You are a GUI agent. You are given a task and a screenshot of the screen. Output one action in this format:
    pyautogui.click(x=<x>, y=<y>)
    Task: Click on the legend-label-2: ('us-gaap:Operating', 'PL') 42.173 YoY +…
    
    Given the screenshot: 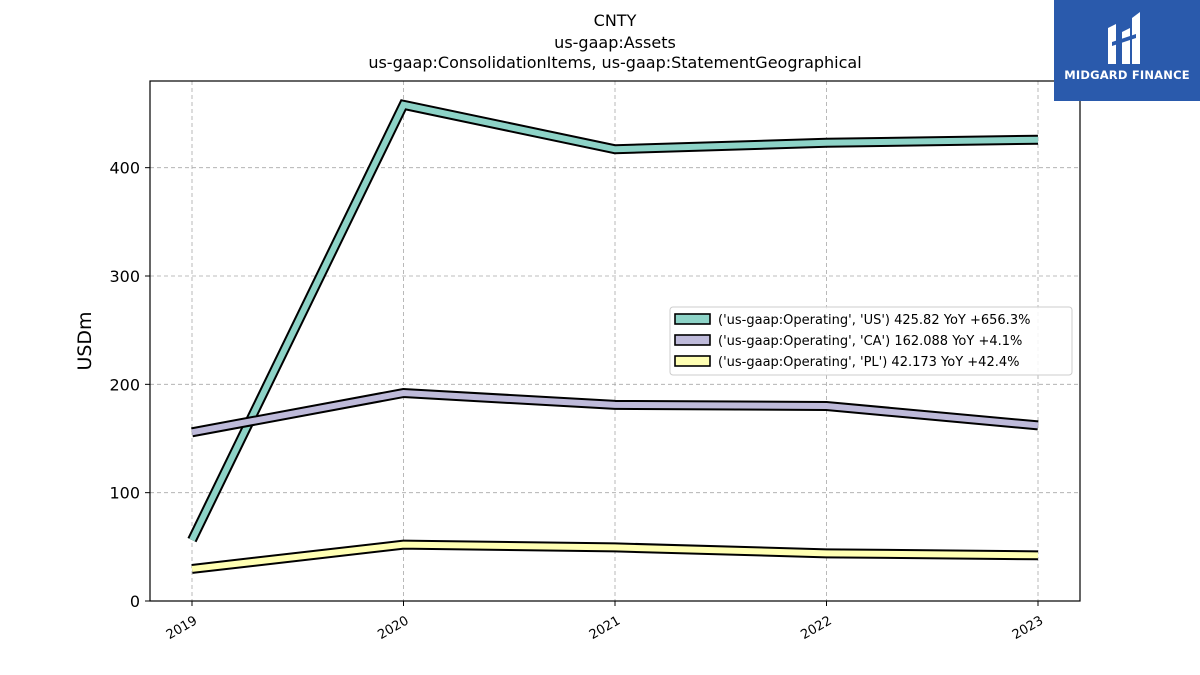 What is the action you would take?
    pyautogui.click(x=868, y=362)
    